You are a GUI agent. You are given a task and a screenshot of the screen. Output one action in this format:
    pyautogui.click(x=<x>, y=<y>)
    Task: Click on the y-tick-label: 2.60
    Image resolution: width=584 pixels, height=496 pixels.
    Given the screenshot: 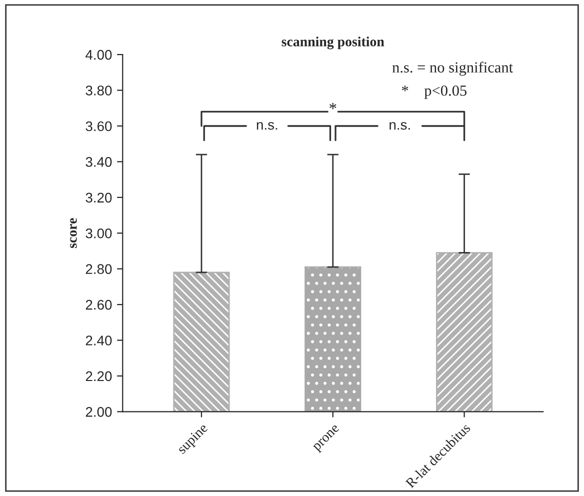 What is the action you would take?
    pyautogui.click(x=99, y=305)
    